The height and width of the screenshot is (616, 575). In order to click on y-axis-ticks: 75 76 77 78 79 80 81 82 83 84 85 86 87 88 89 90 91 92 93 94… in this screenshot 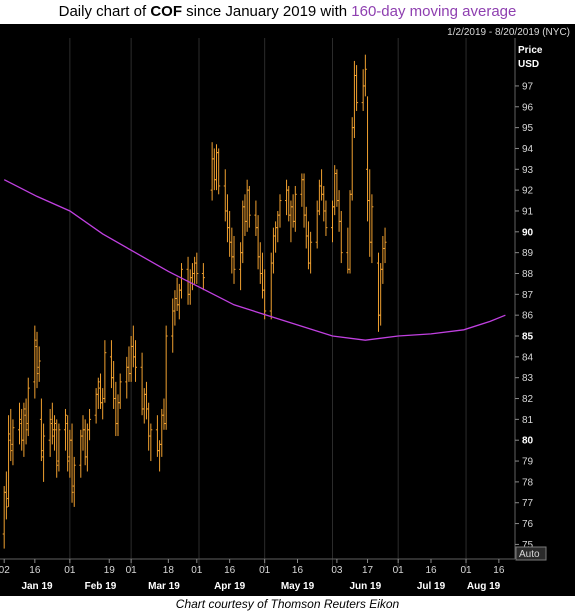, I will do `click(524, 316)`.